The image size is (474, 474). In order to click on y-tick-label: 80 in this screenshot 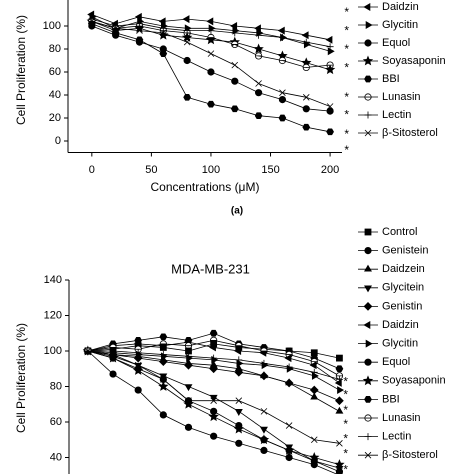, I will do `click(55, 49)`.